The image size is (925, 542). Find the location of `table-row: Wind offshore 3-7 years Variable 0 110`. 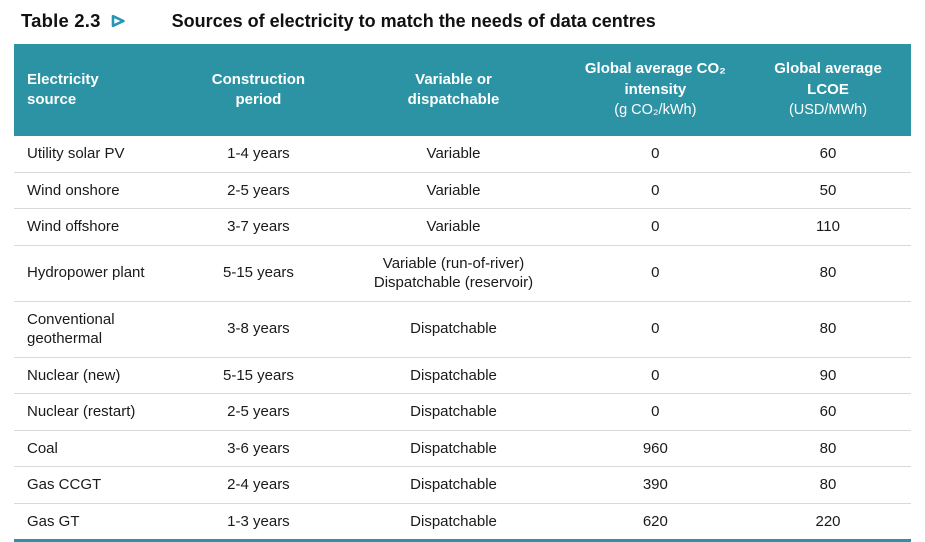

table-row: Wind offshore 3-7 years Variable 0 110 is located at coordinates (462, 226).